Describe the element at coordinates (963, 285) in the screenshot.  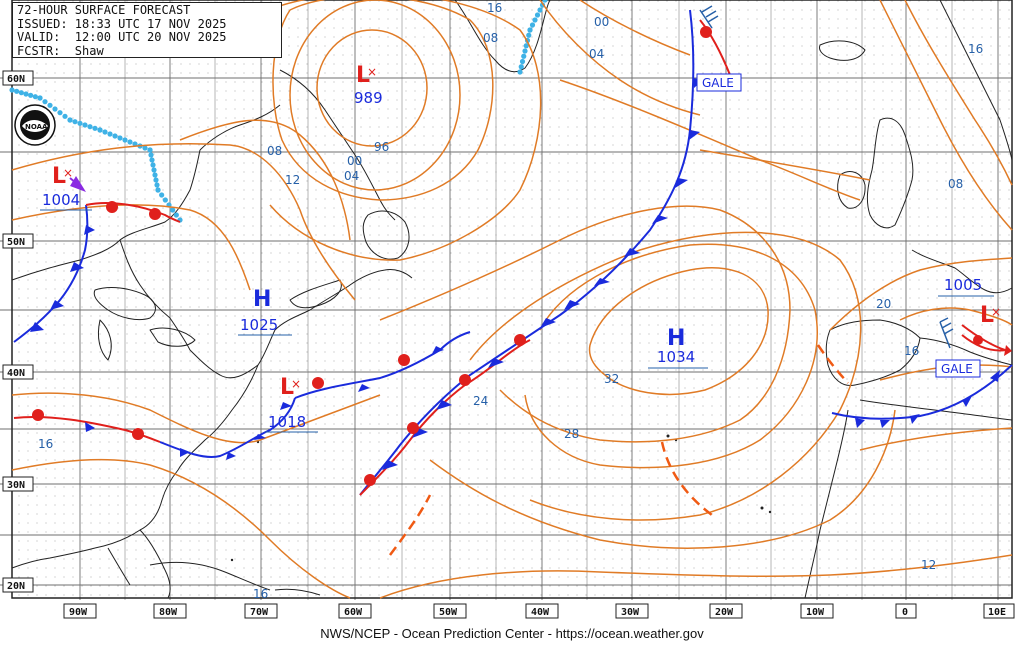
I see `pressure-value: 1005` at that location.